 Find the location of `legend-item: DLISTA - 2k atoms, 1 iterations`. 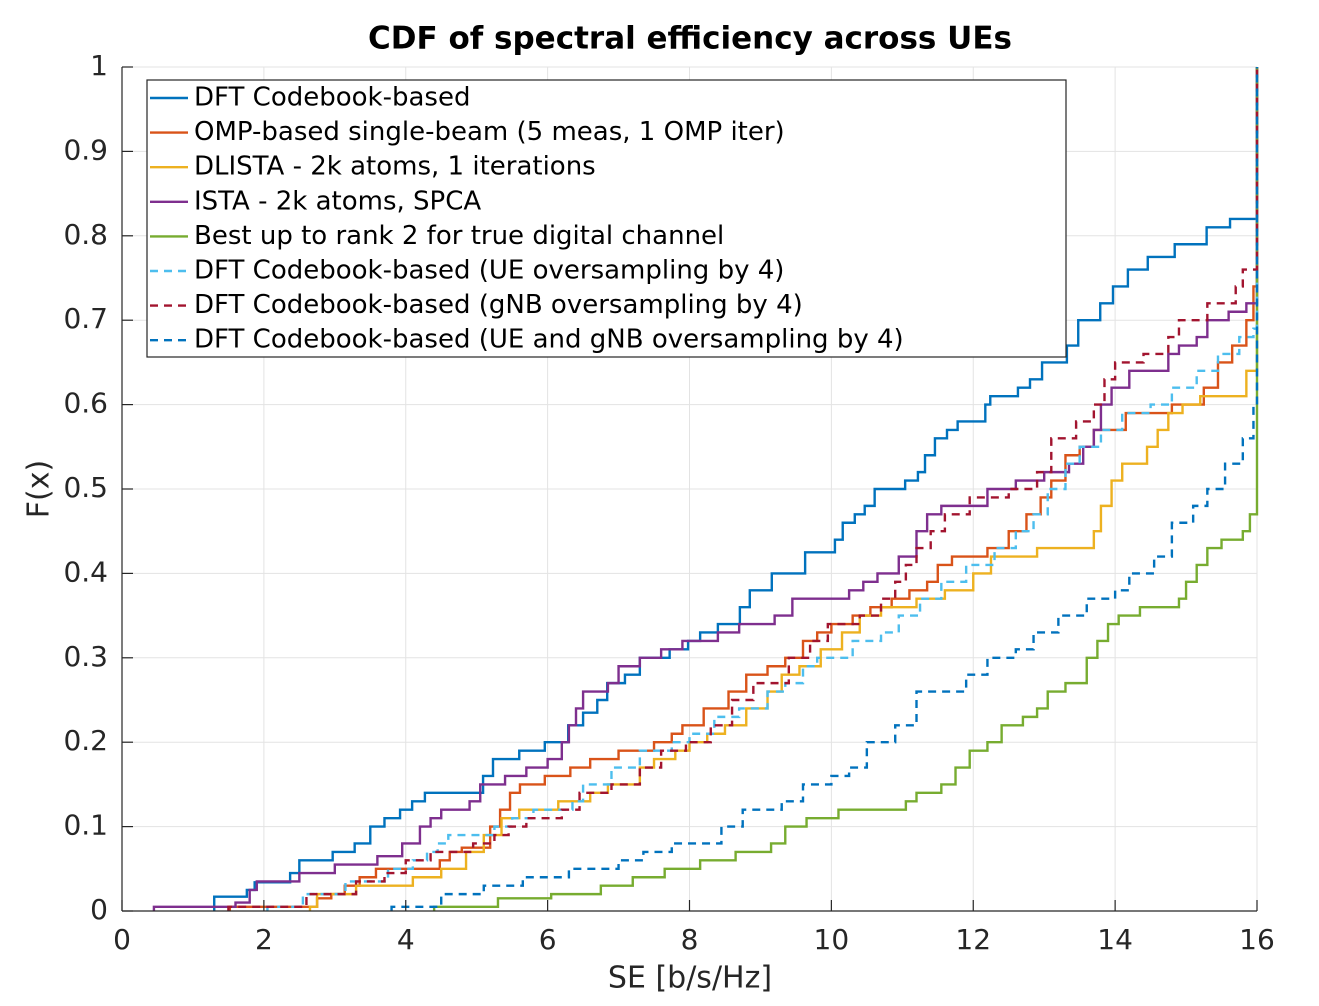

legend-item: DLISTA - 2k atoms, 1 iterations is located at coordinates (373, 167).